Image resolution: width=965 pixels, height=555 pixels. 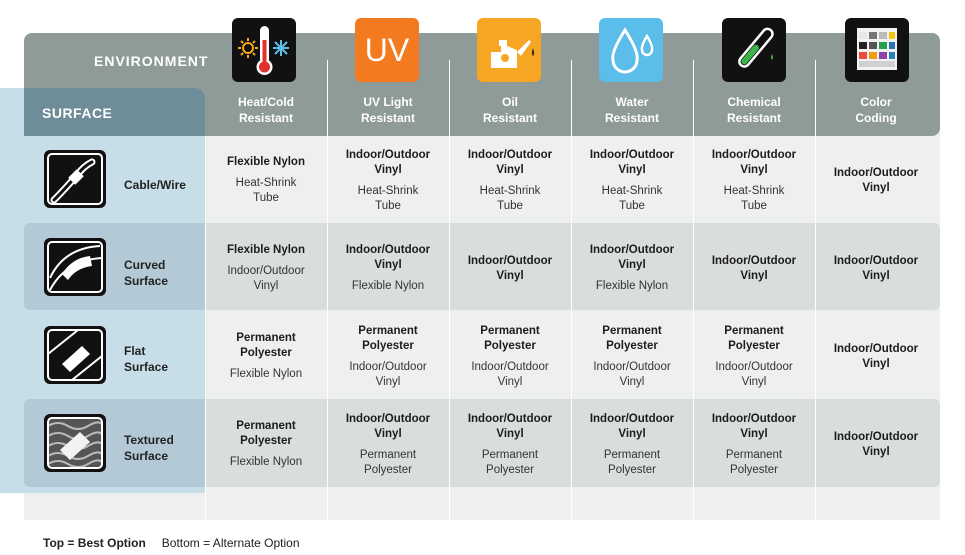 I want to click on env-header-uv: UV Light Resistant, so click(x=388, y=110).